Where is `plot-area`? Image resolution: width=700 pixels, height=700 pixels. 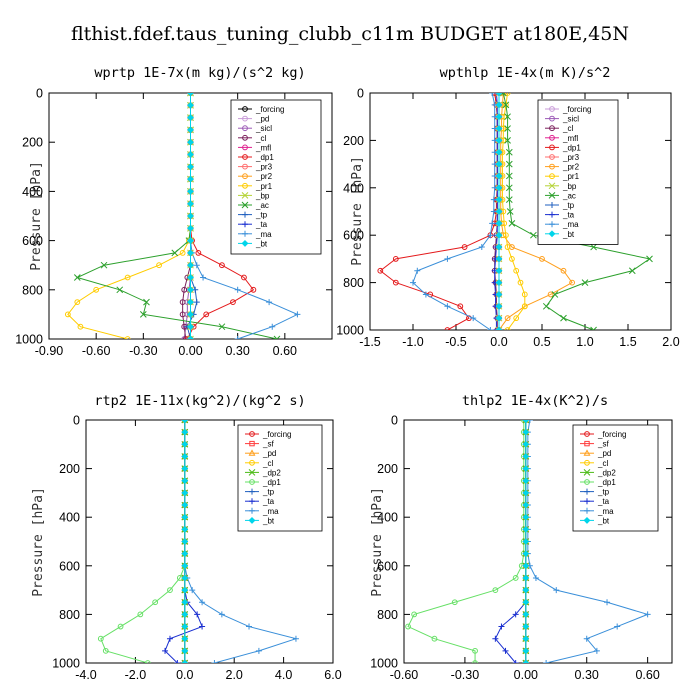
plot-area is located at coordinates (198, 541).